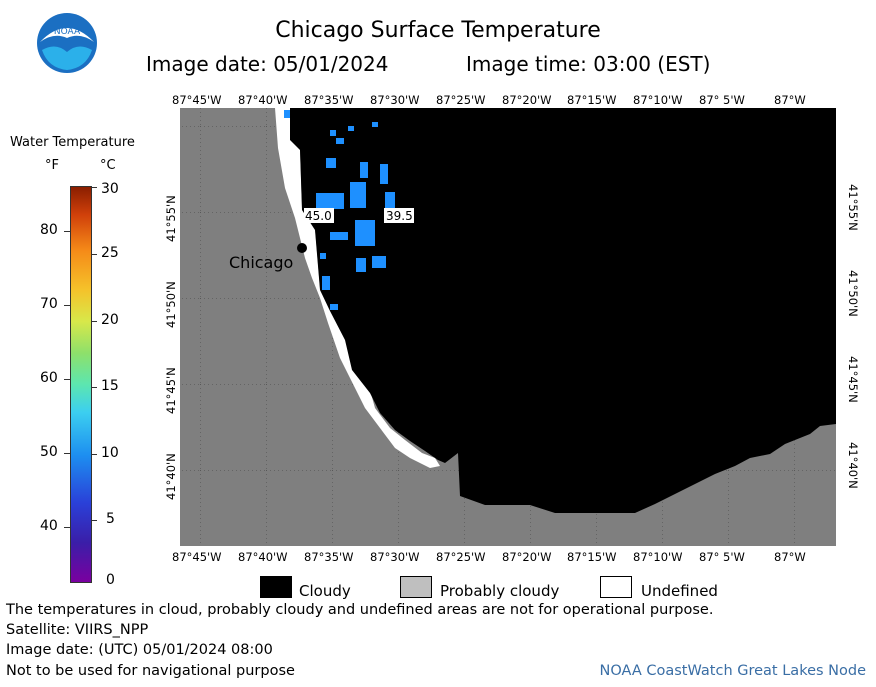 The height and width of the screenshot is (687, 876). I want to click on lon-label-bottom: 87°35'W, so click(329, 557).